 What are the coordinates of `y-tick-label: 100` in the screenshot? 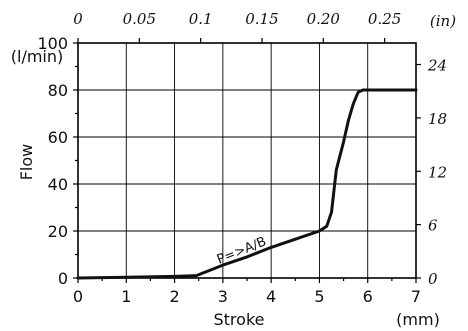 It's located at (52, 43).